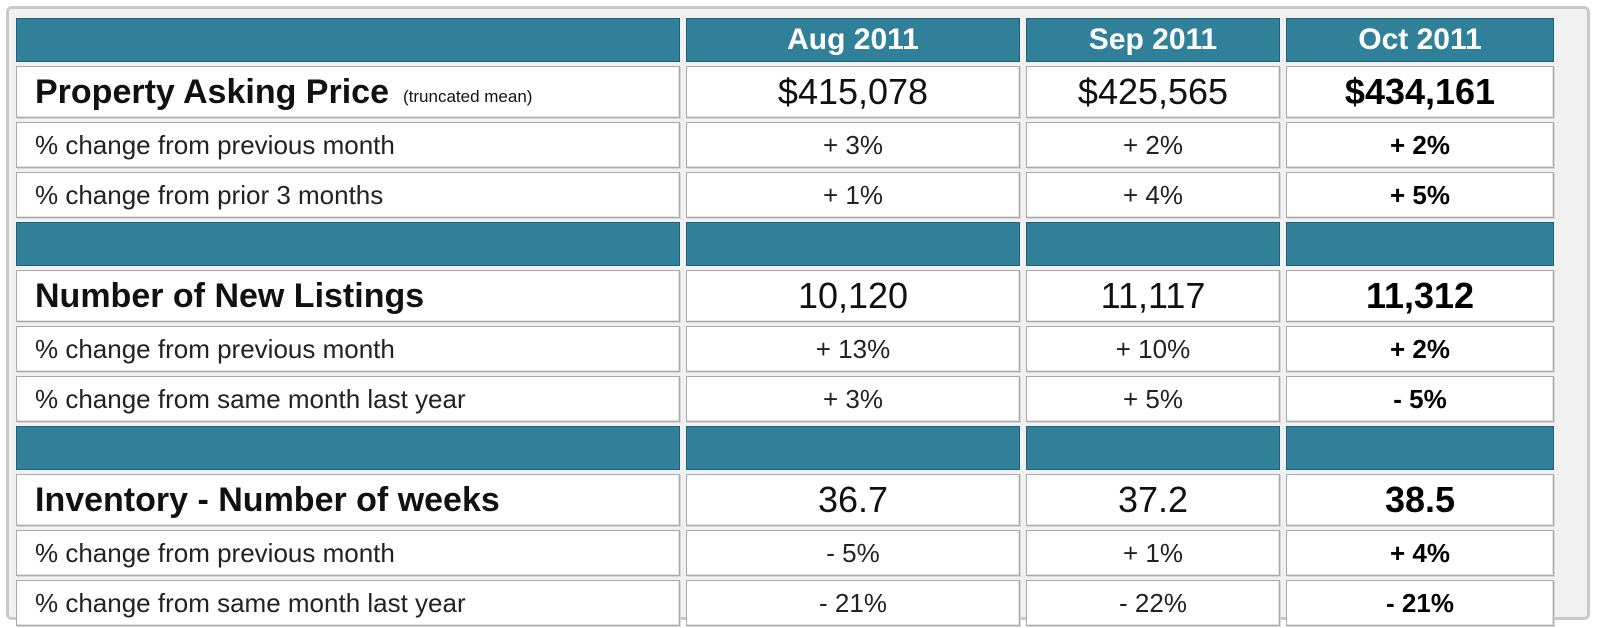 Image resolution: width=1598 pixels, height=628 pixels. What do you see at coordinates (348, 195) in the screenshot?
I see `row-label: % change from prior 3 months` at bounding box center [348, 195].